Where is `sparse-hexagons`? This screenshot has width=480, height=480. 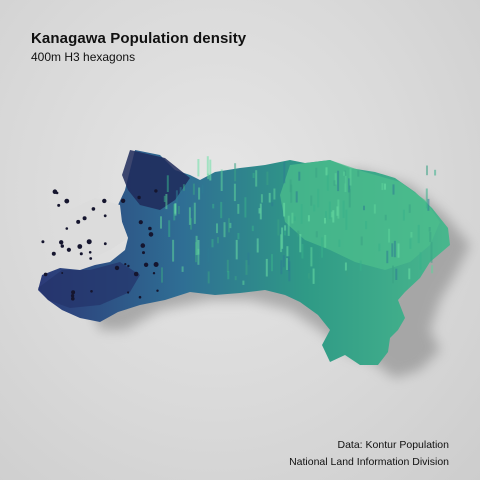 sparse-hexagons is located at coordinates (100, 245).